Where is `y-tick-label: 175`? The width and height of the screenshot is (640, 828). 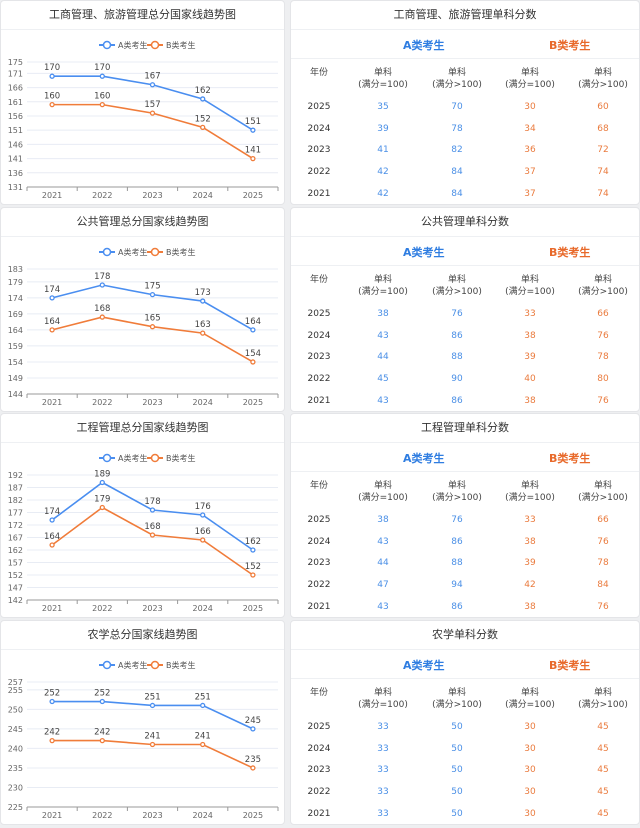
y-tick-label: 175 is located at coordinates (15, 62).